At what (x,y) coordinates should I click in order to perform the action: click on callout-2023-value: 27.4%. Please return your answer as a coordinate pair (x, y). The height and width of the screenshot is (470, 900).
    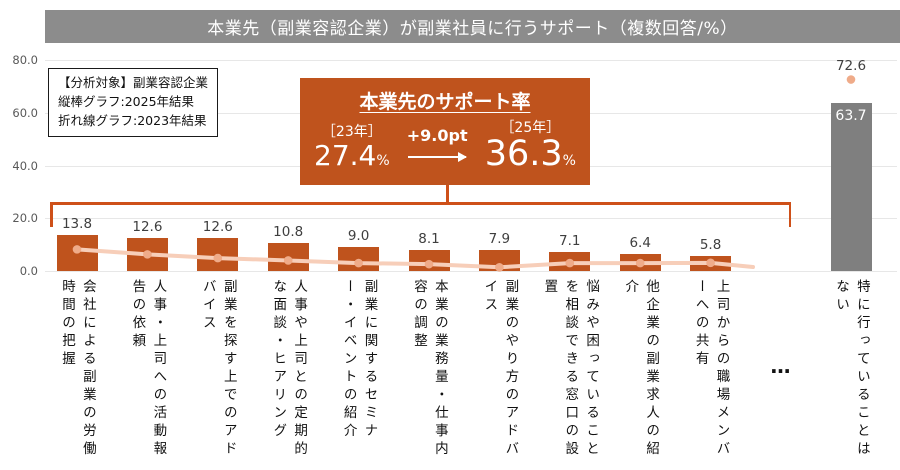
    Looking at the image, I should click on (352, 156).